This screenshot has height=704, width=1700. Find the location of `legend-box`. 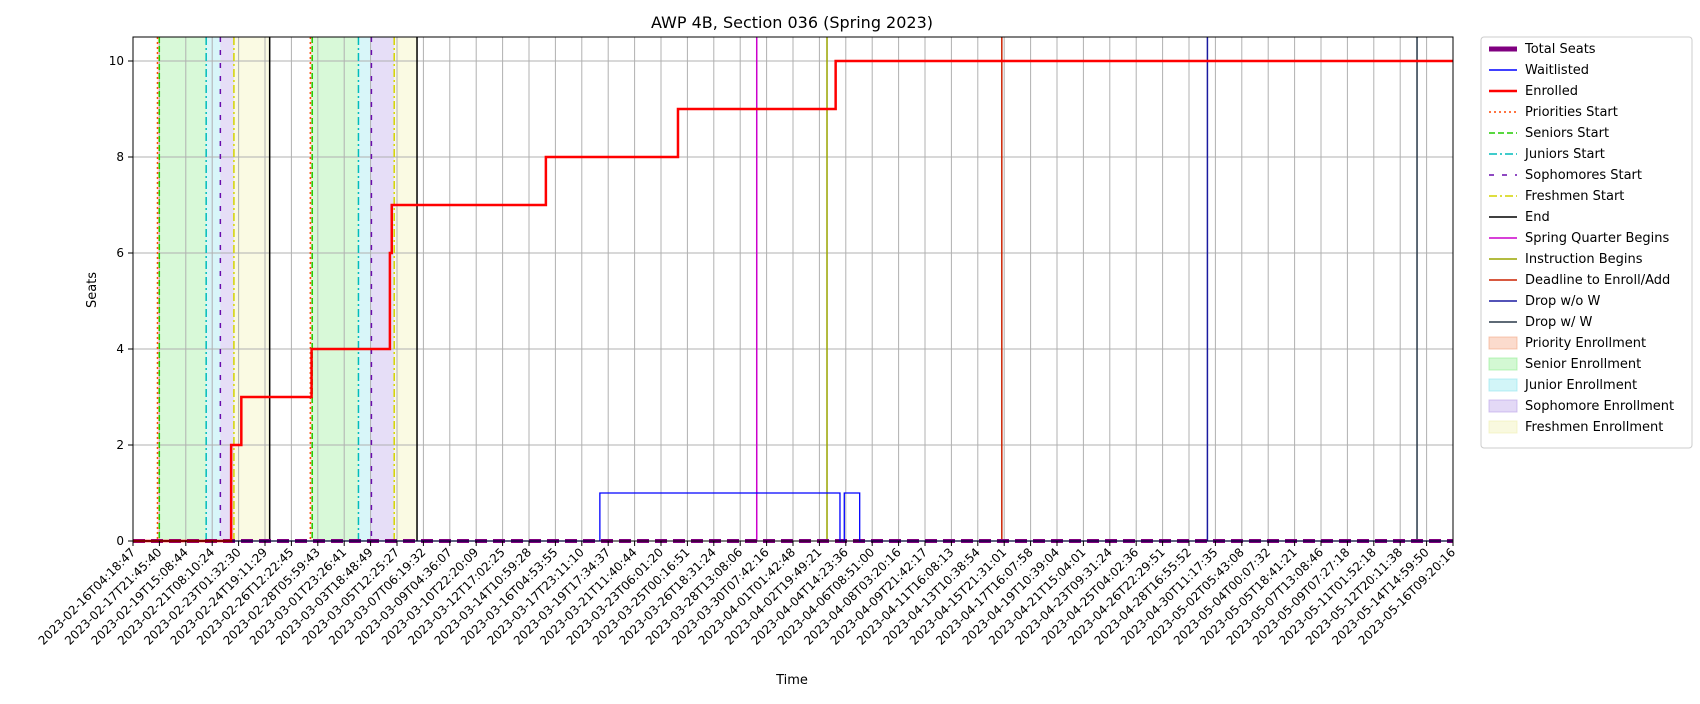

legend-box is located at coordinates (1586, 242).